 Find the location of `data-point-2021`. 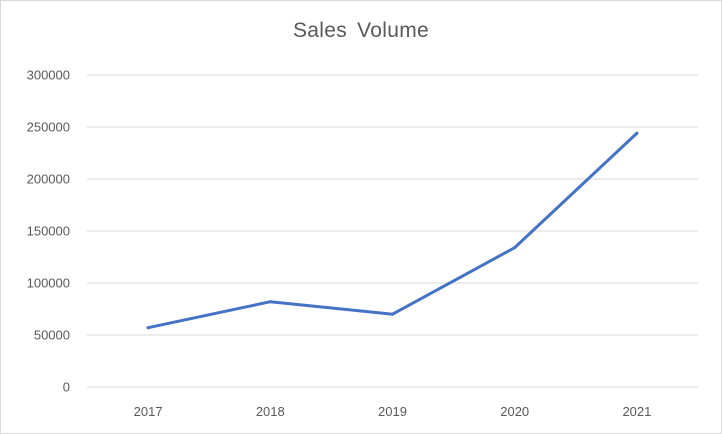

data-point-2021 is located at coordinates (637, 133).